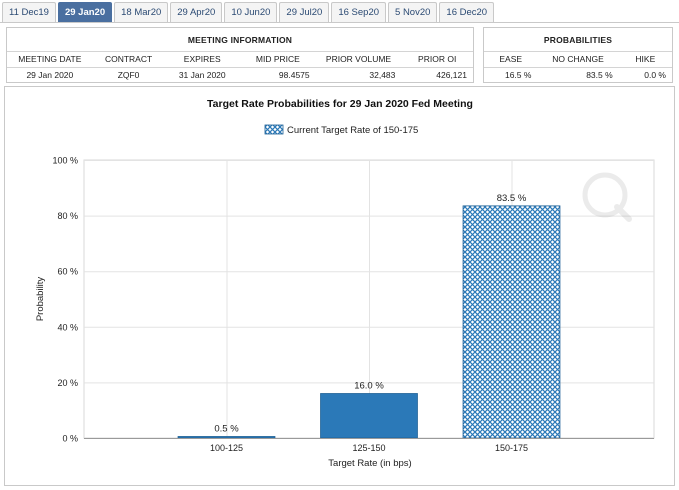  I want to click on probabilities-header-row: EASE NO CHANGE HIKE, so click(578, 60).